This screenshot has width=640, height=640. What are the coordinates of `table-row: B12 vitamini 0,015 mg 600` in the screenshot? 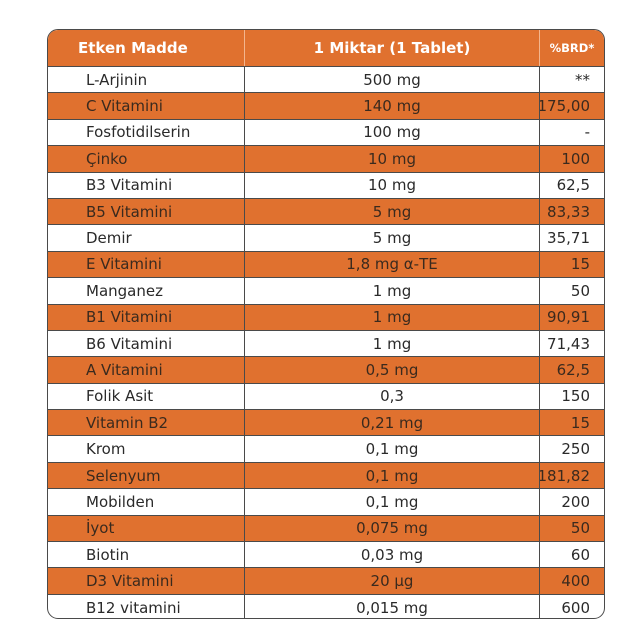 It's located at (326, 605).